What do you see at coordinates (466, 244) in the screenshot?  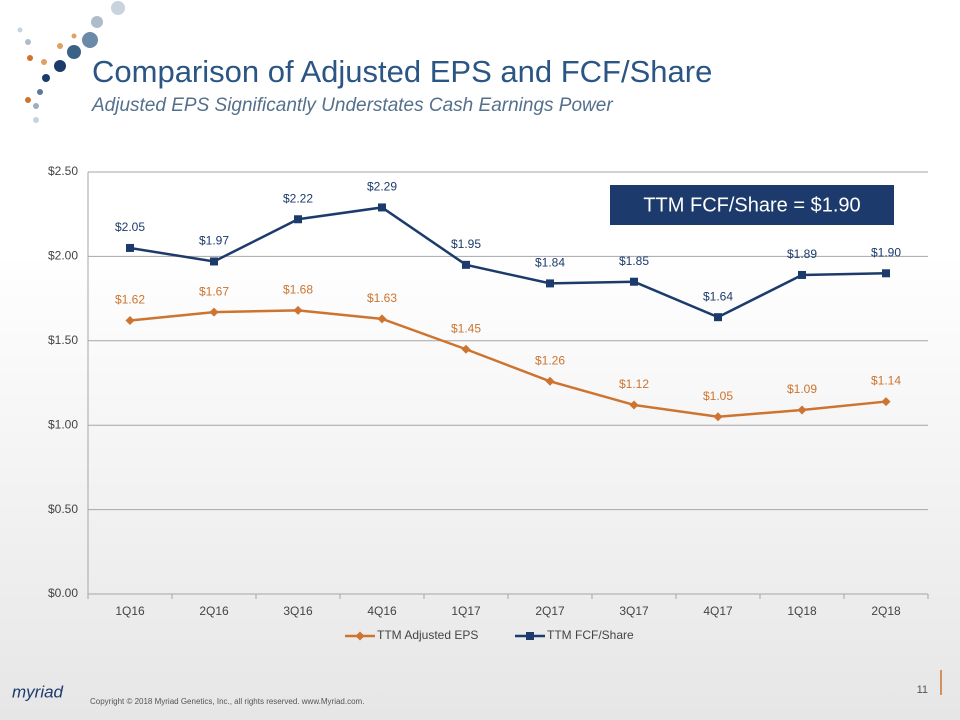 I see `data-label: $1.95` at bounding box center [466, 244].